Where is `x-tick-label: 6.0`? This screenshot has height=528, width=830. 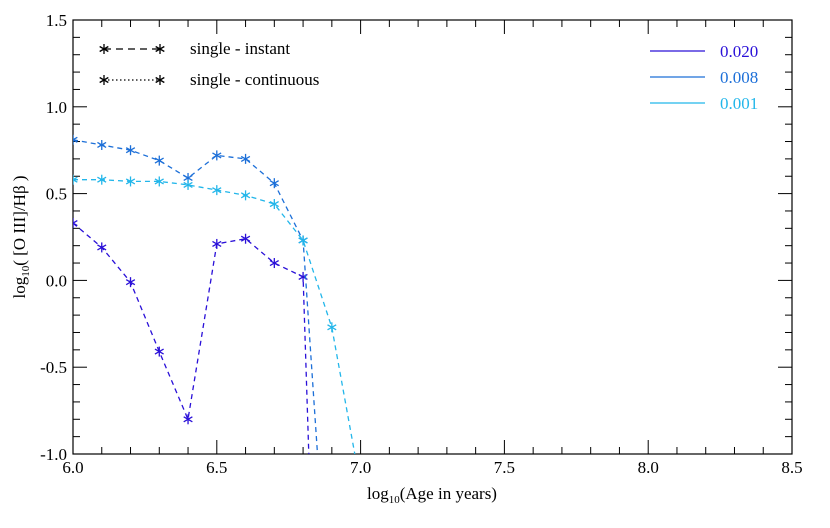 x-tick-label: 6.0 is located at coordinates (72, 467).